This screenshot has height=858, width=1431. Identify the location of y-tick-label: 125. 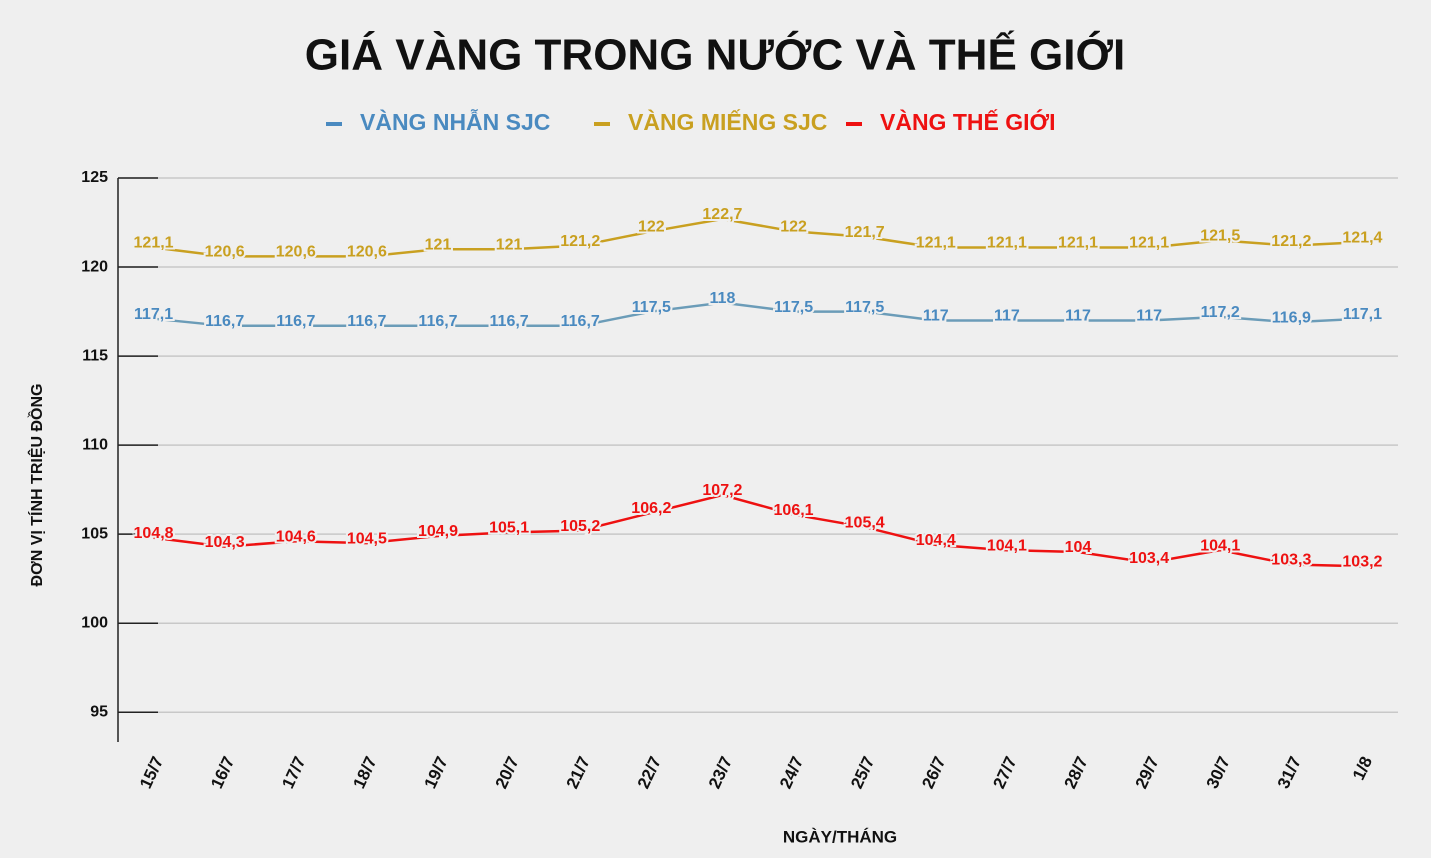
(94, 177).